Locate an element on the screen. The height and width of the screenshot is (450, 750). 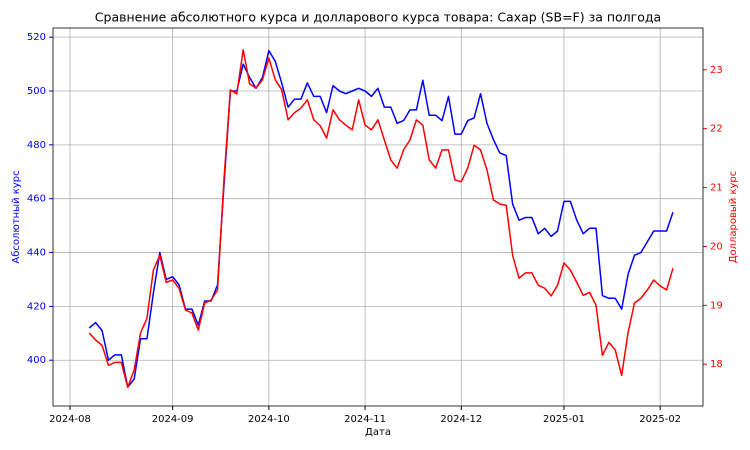
y-tick-label: 460 is located at coordinates (36, 199).